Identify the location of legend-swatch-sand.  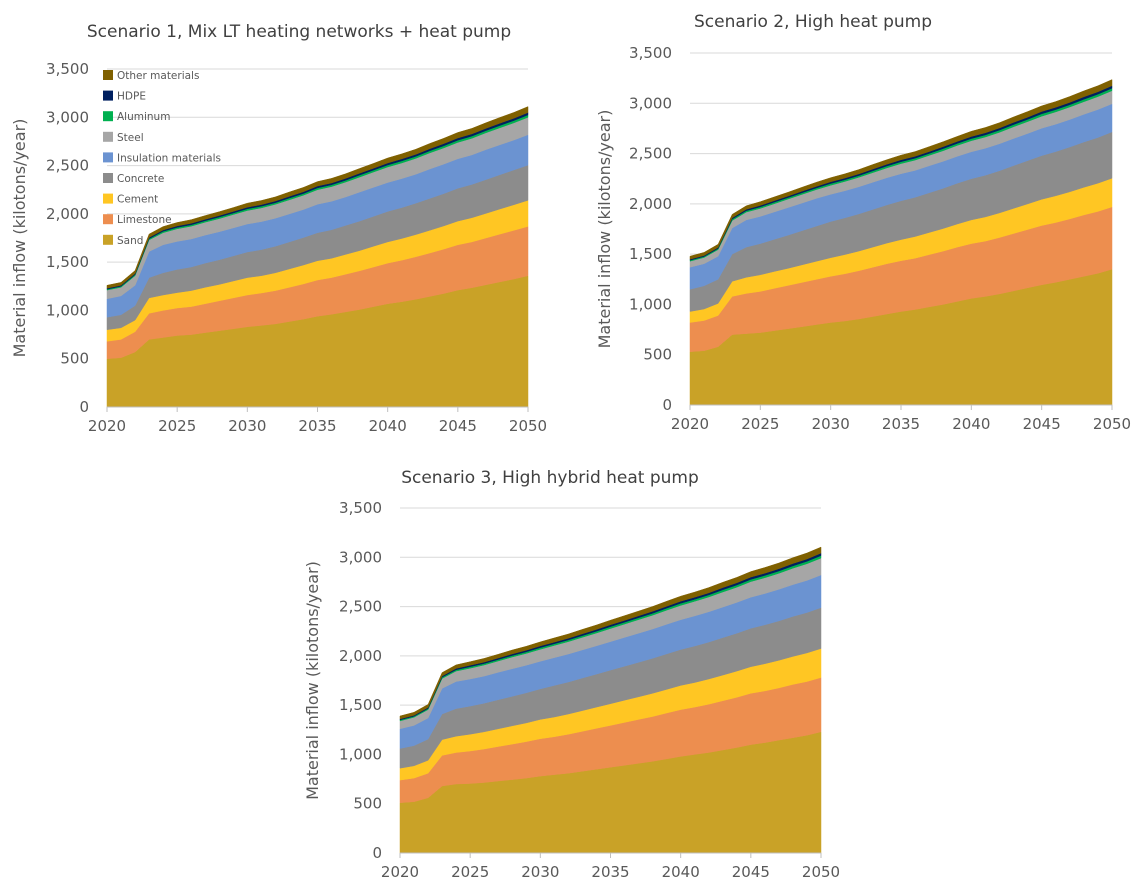
(108, 239).